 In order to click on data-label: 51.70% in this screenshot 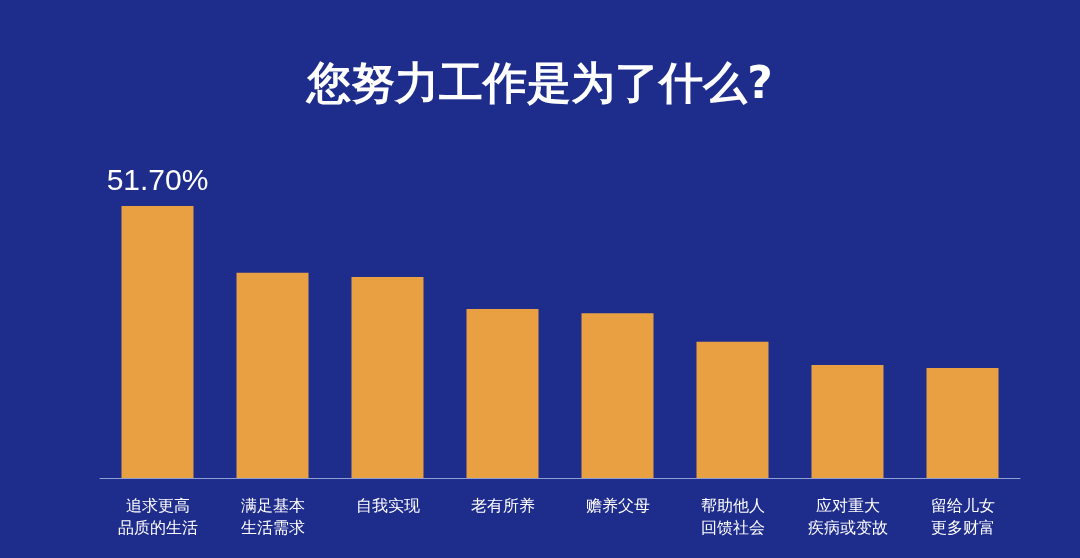, I will do `click(157, 179)`.